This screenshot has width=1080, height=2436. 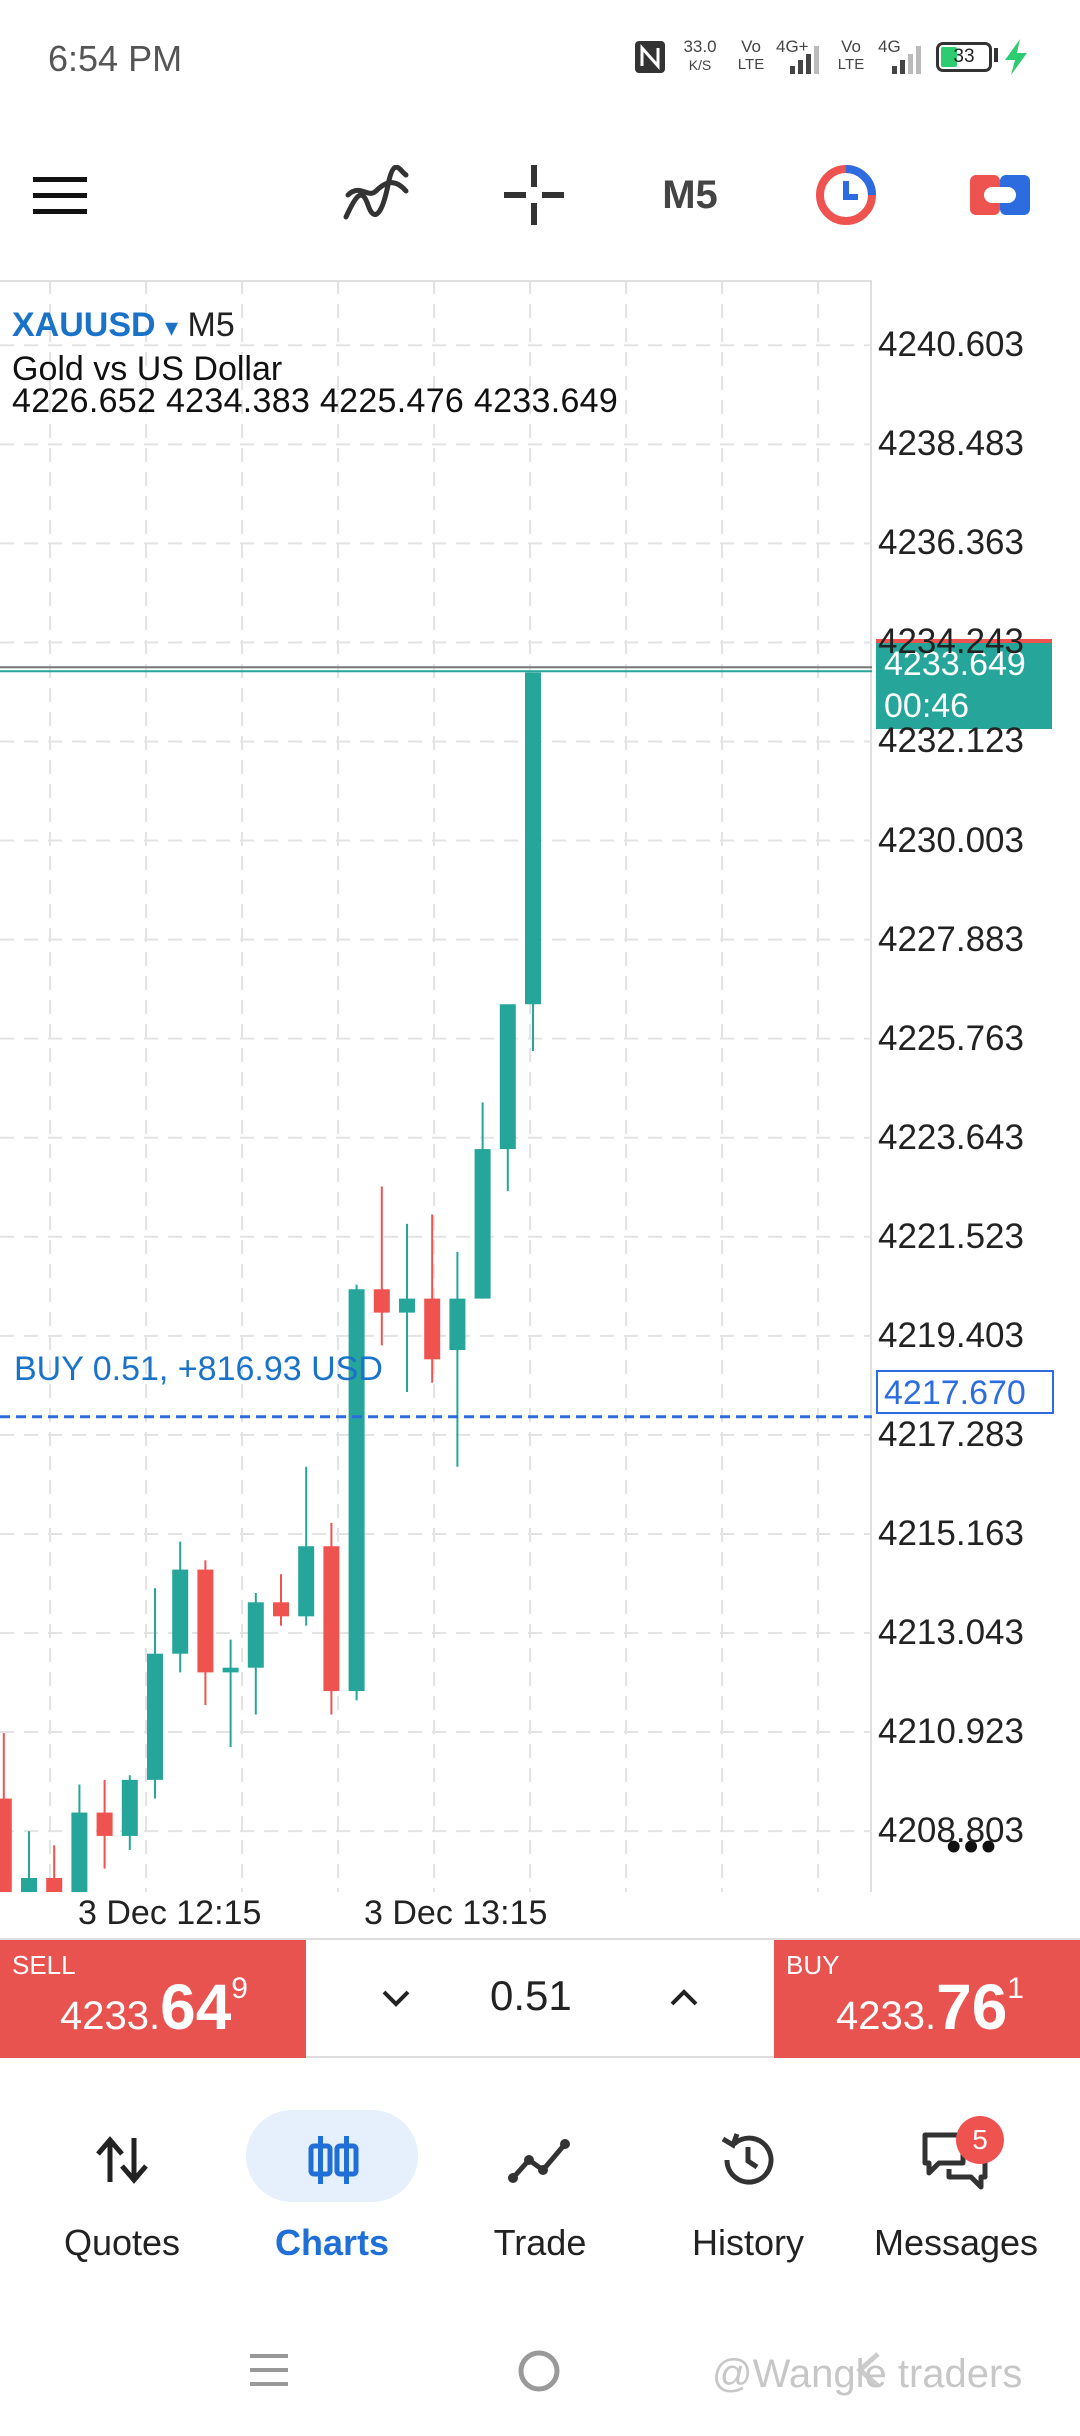 I want to click on watermark-text: @Wangle traders, so click(x=867, y=2374).